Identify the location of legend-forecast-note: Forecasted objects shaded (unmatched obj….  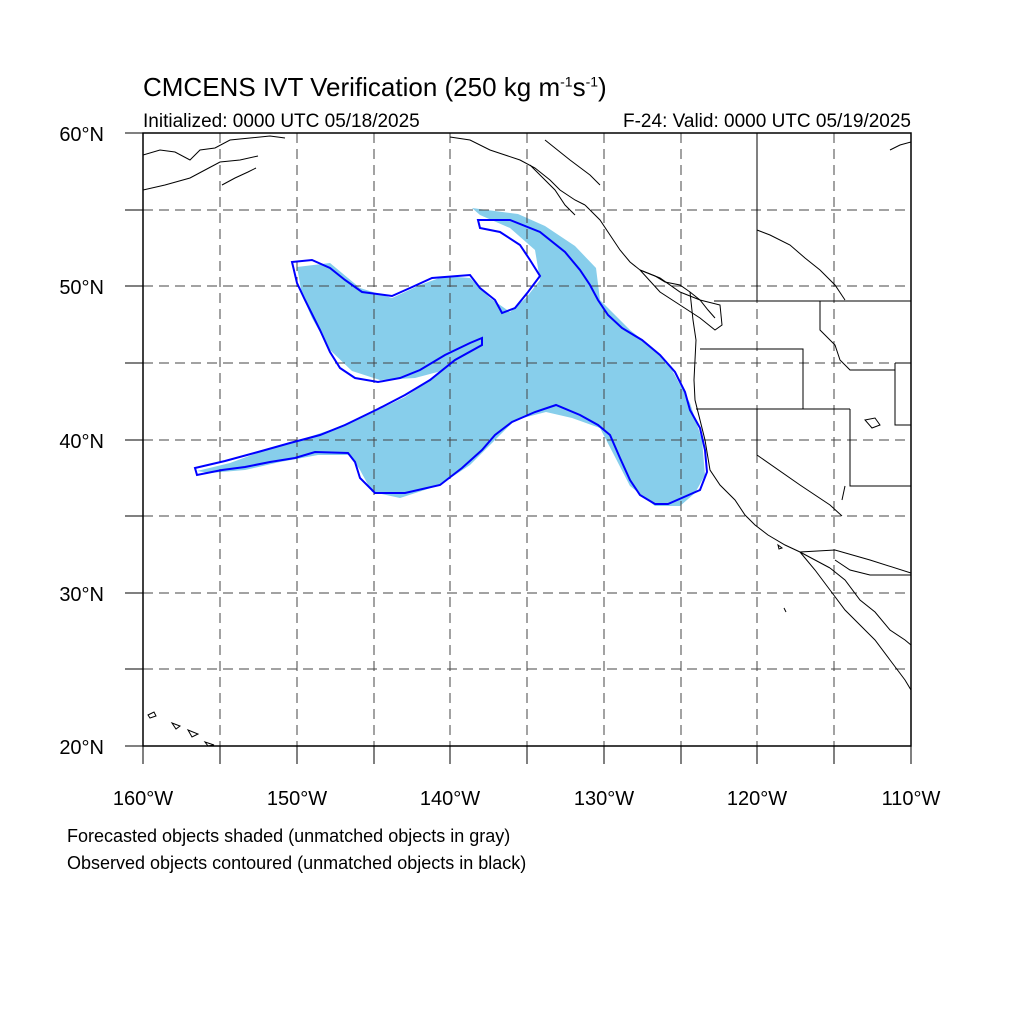
(289, 836).